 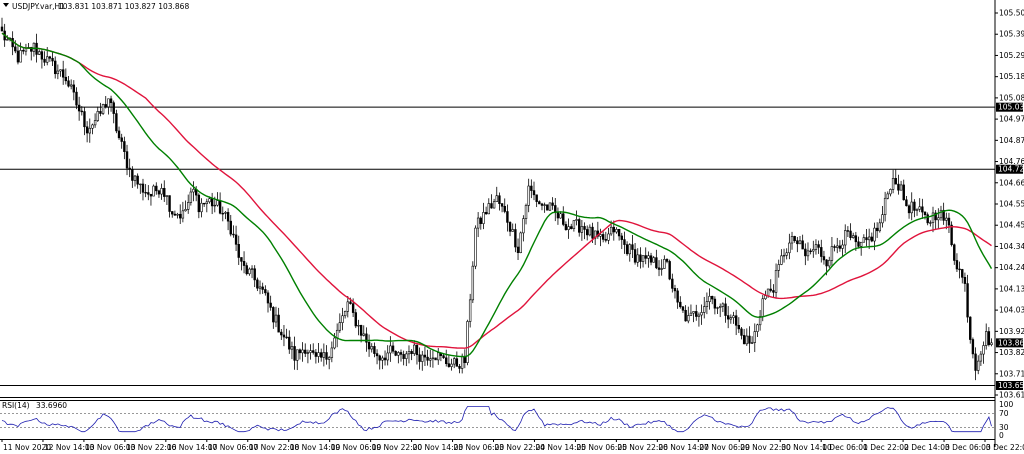 What do you see at coordinates (315, 447) in the screenshot?
I see `time-tick-label: 18 Nov 14:00` at bounding box center [315, 447].